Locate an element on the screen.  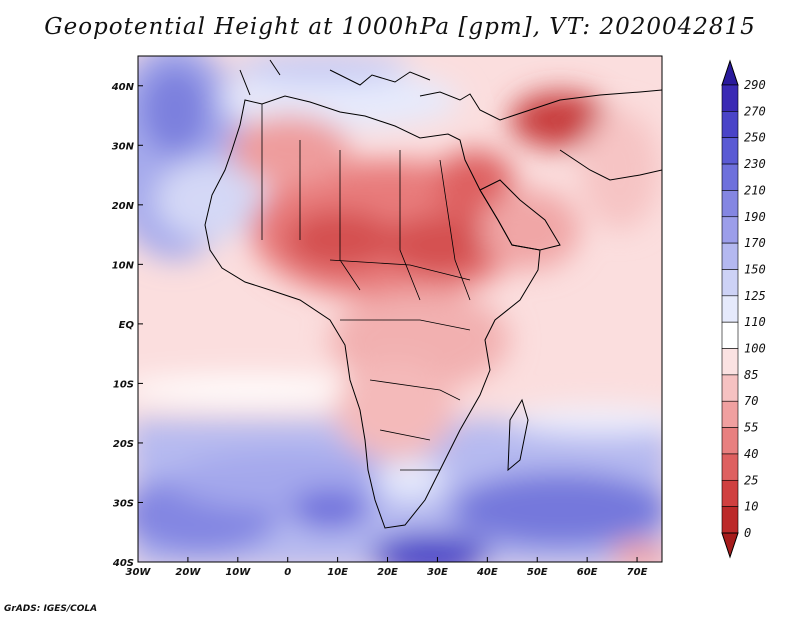
y-tick-label: 30N is located at coordinates (123, 146).